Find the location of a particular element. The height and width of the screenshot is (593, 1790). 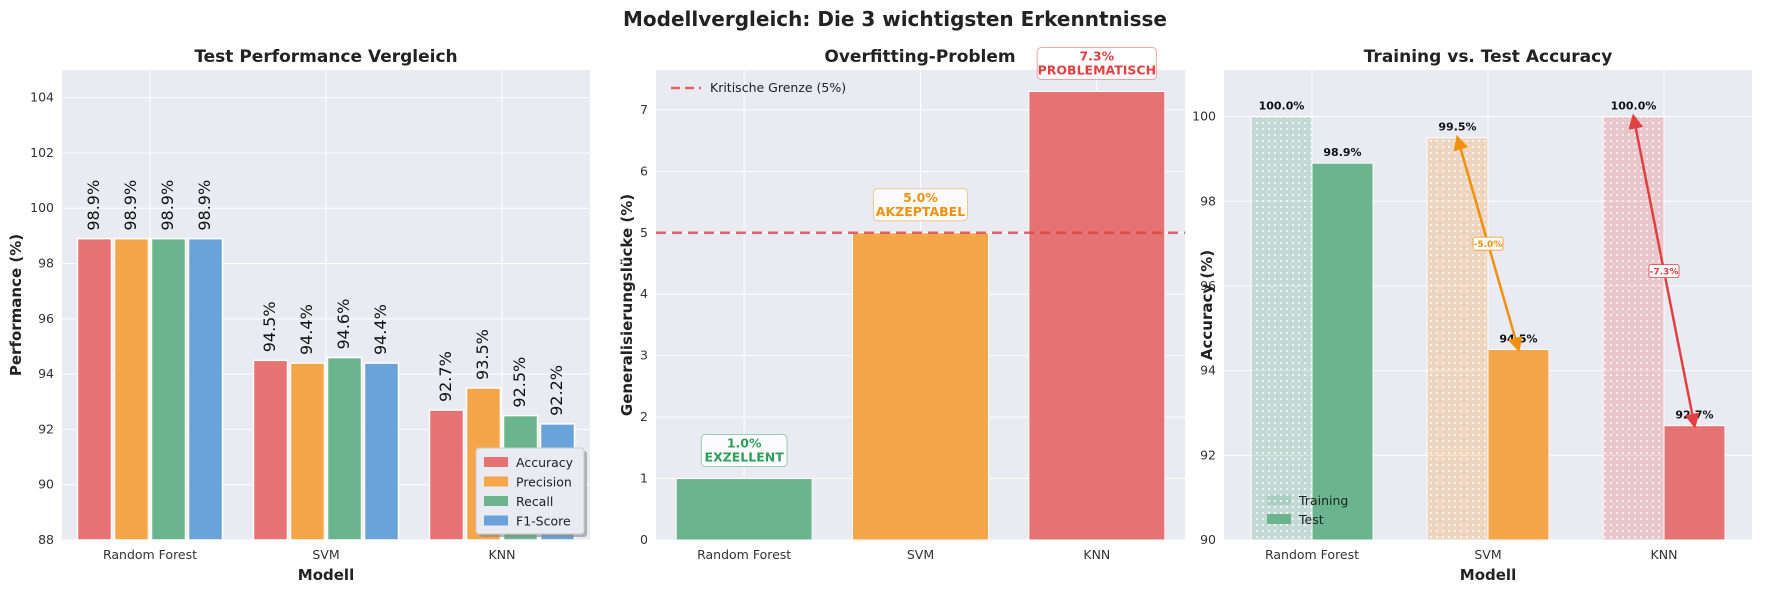

gap-value-label: 5.0% is located at coordinates (920, 197).